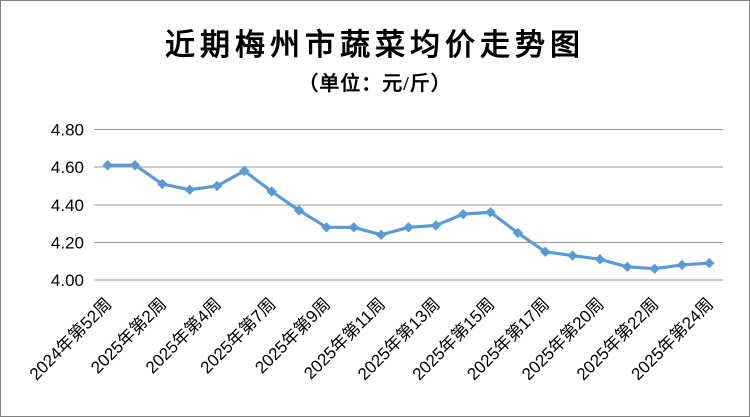  What do you see at coordinates (67, 280) in the screenshot?
I see `y-tick-label: 4.00` at bounding box center [67, 280].